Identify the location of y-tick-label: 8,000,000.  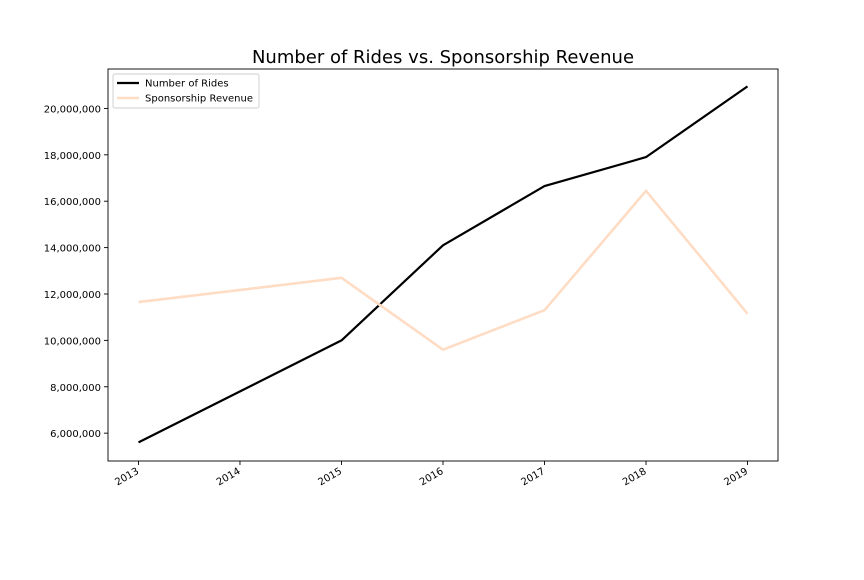
(75, 388).